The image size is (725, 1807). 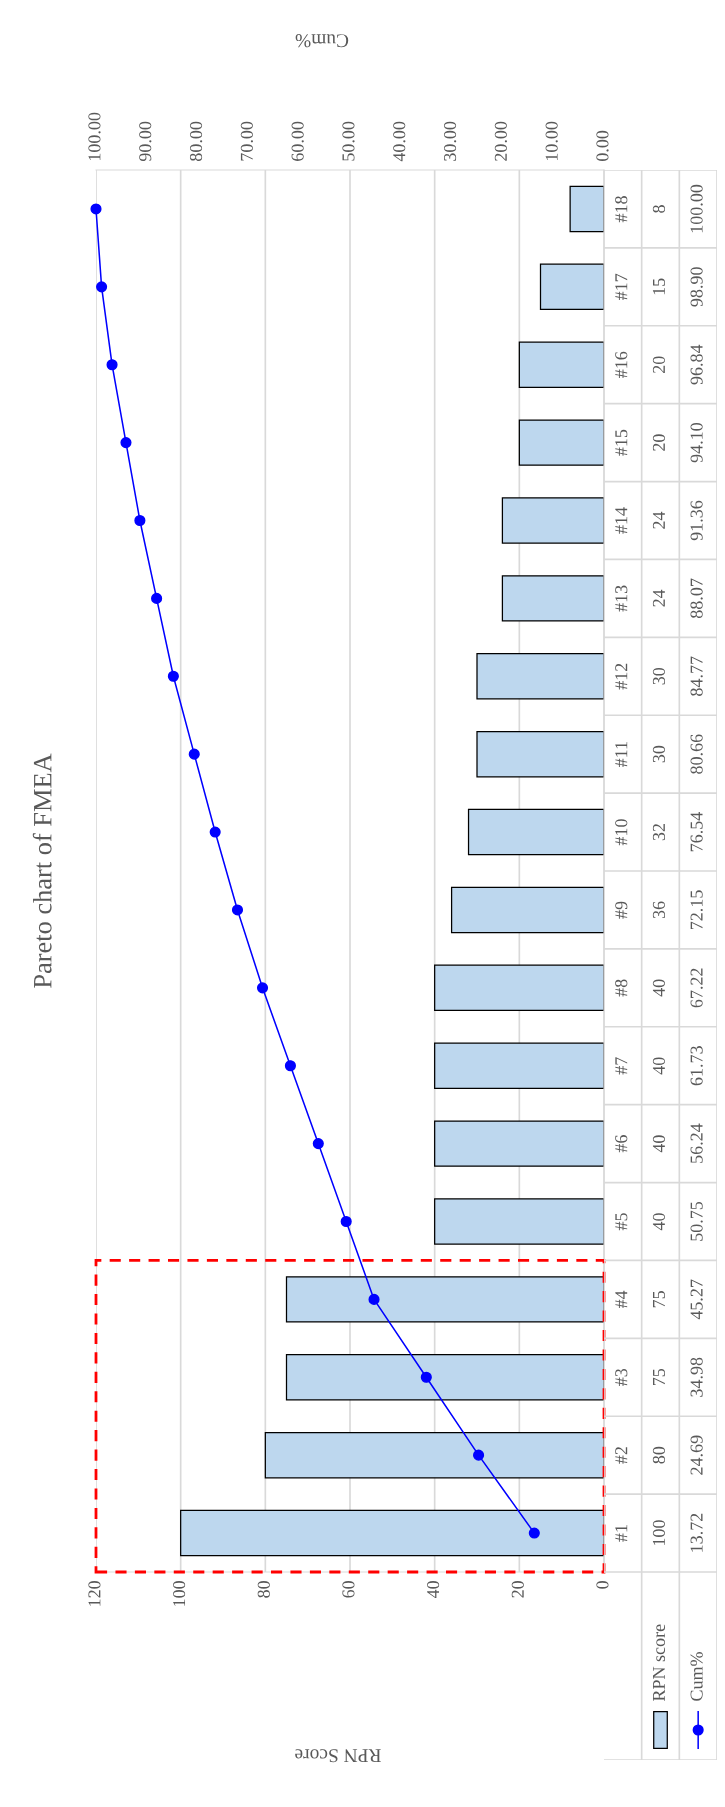 What do you see at coordinates (659, 1455) in the screenshot?
I see `data-label: 80` at bounding box center [659, 1455].